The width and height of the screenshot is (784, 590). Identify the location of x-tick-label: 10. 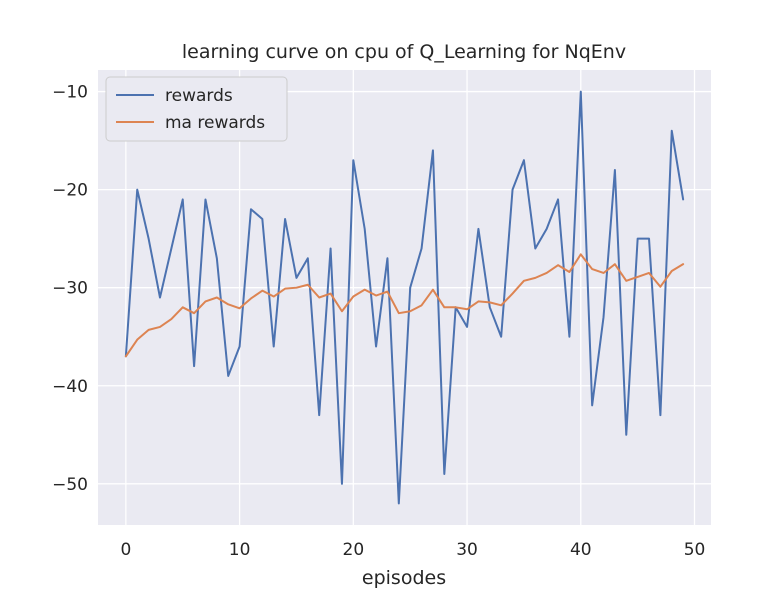
(240, 550).